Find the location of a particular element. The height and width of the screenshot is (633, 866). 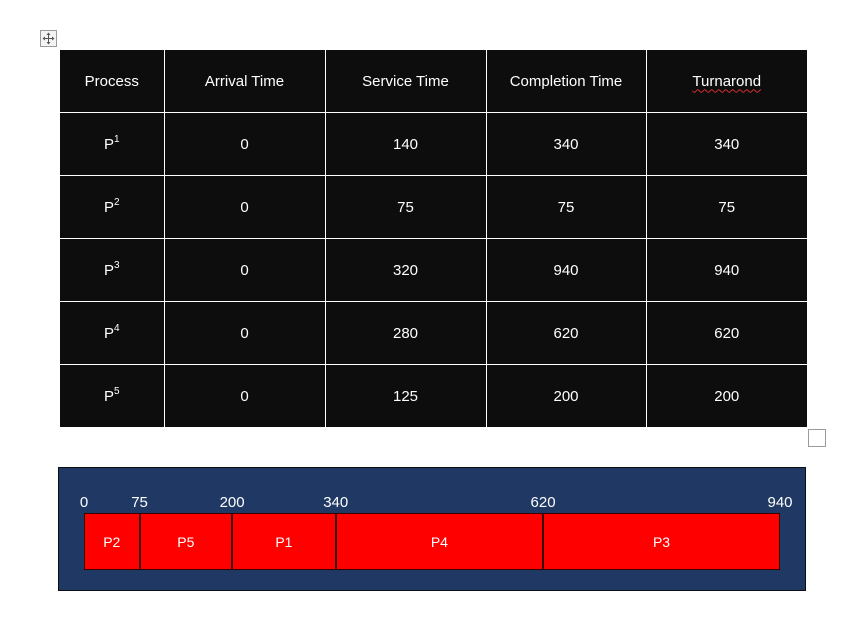

process-number: 4 is located at coordinates (116, 328).